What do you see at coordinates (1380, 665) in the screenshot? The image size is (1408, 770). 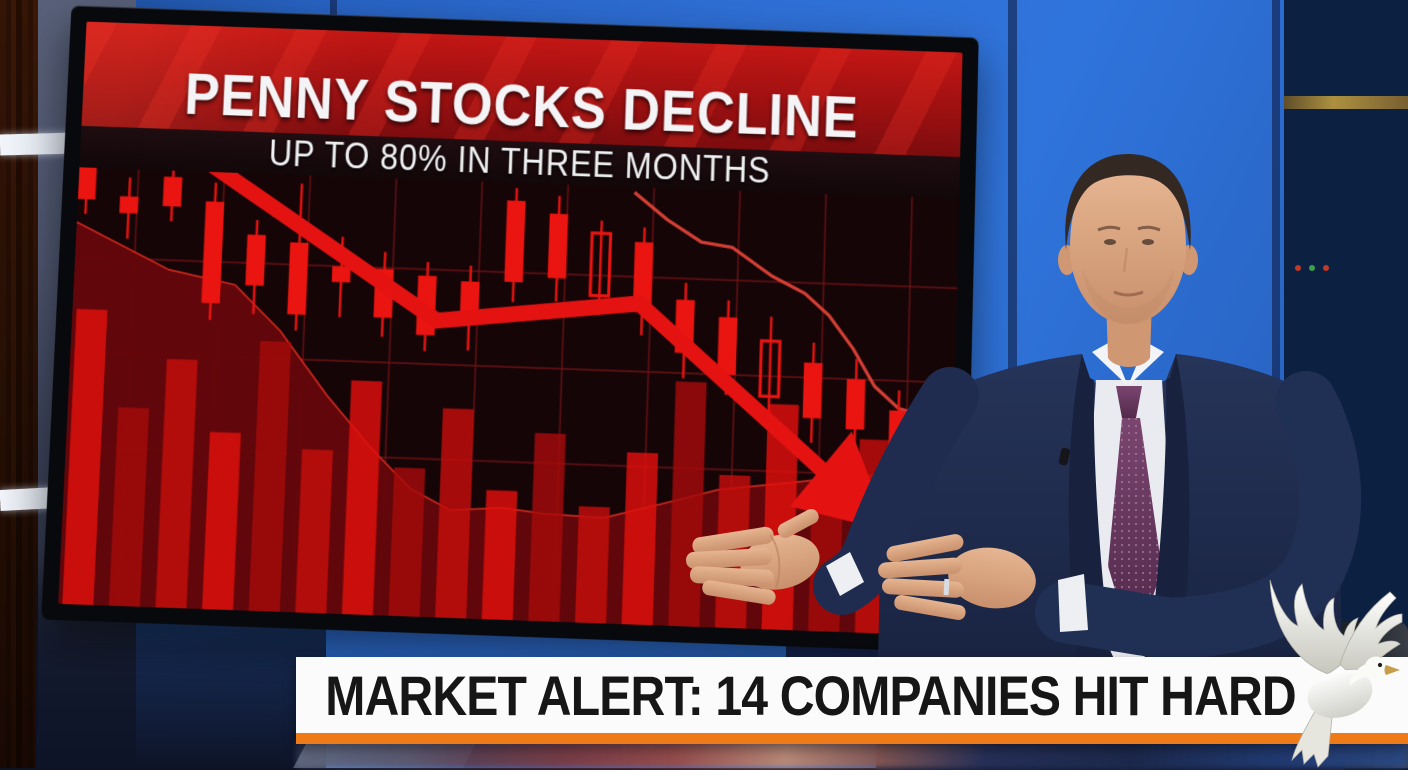 I see `dove-eye` at bounding box center [1380, 665].